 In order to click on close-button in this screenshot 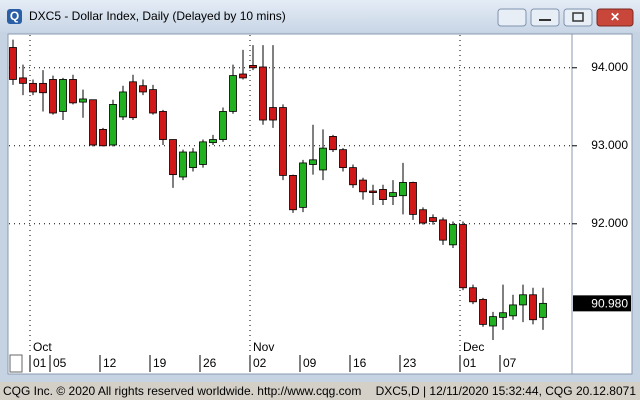, I will do `click(615, 17)`.